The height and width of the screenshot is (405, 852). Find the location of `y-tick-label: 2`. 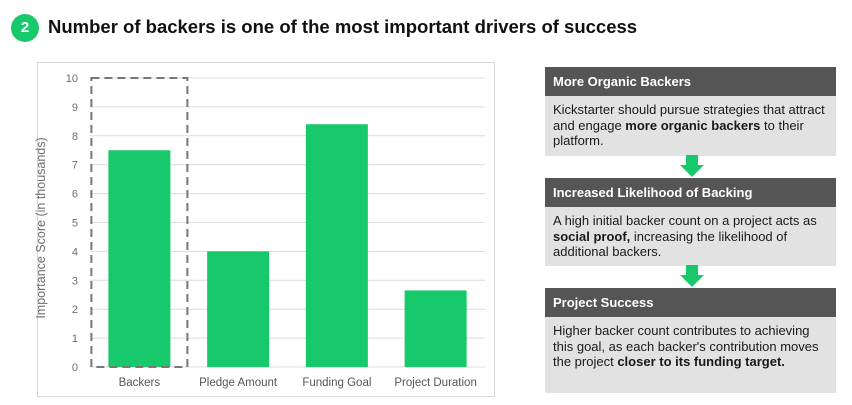

y-tick-label: 2 is located at coordinates (75, 310).